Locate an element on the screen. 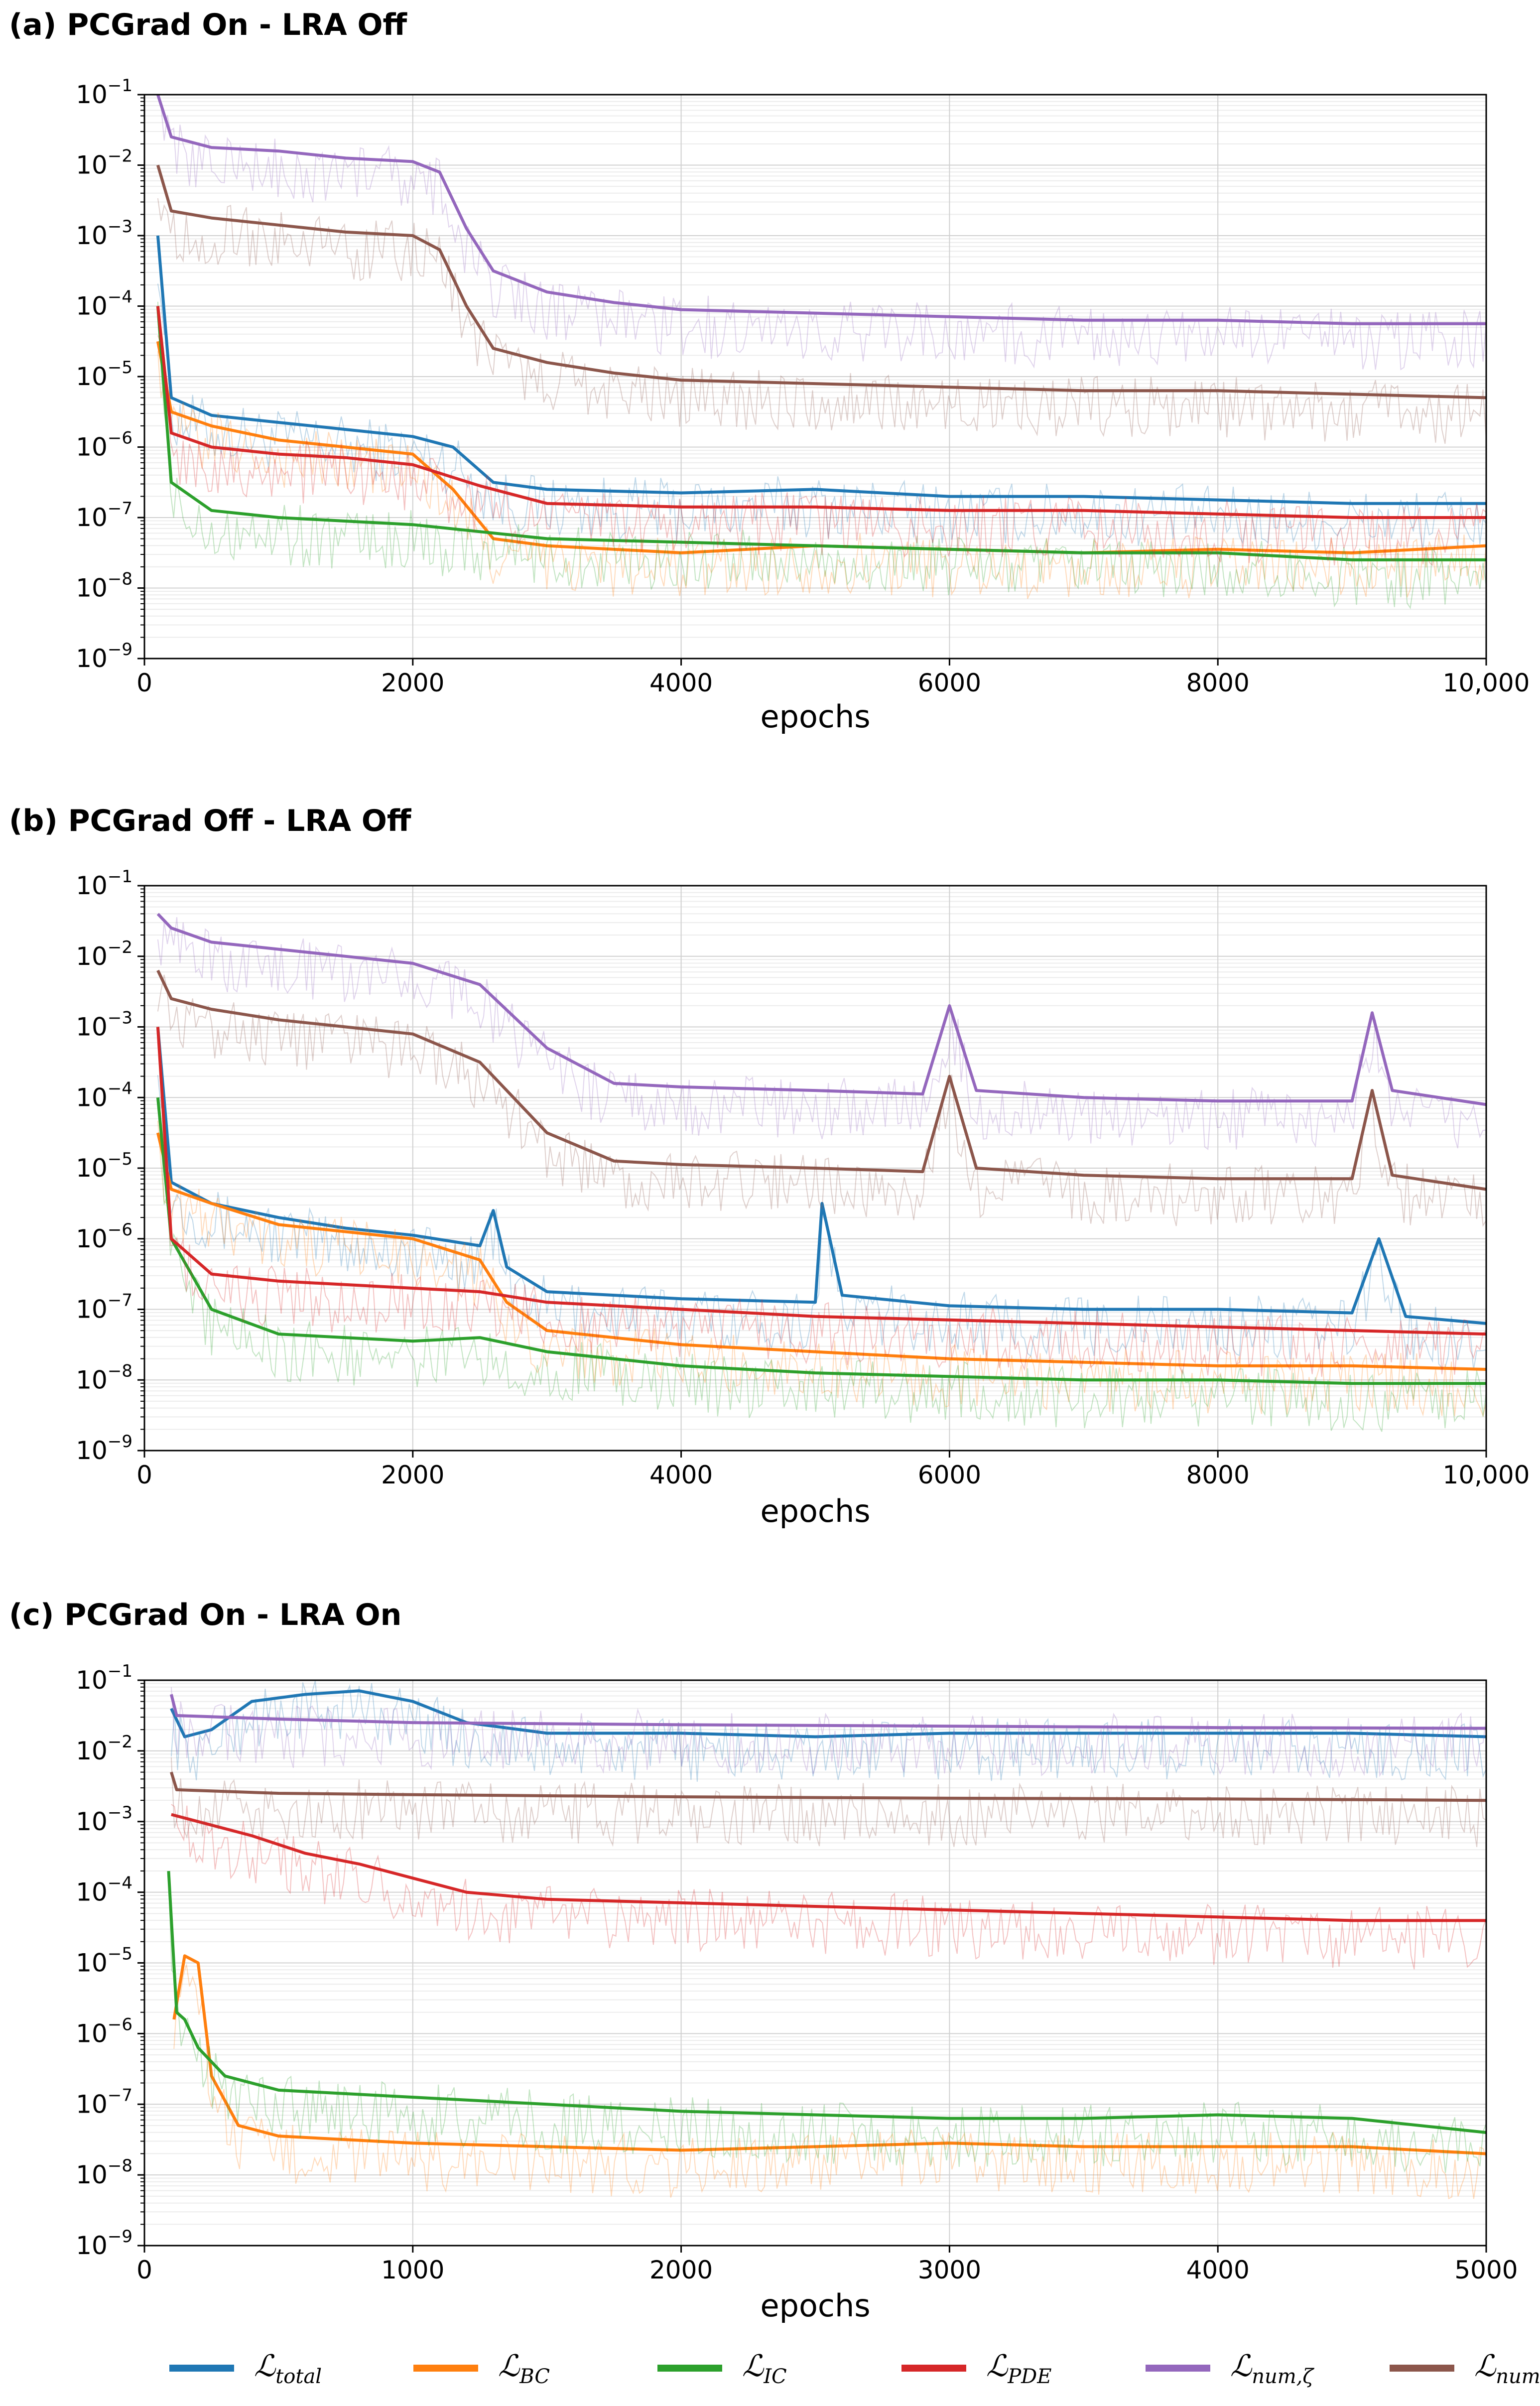 The width and height of the screenshot is (1540, 2406). panel-a-y-tick-label: 10⁻⁸ is located at coordinates (104, 586).